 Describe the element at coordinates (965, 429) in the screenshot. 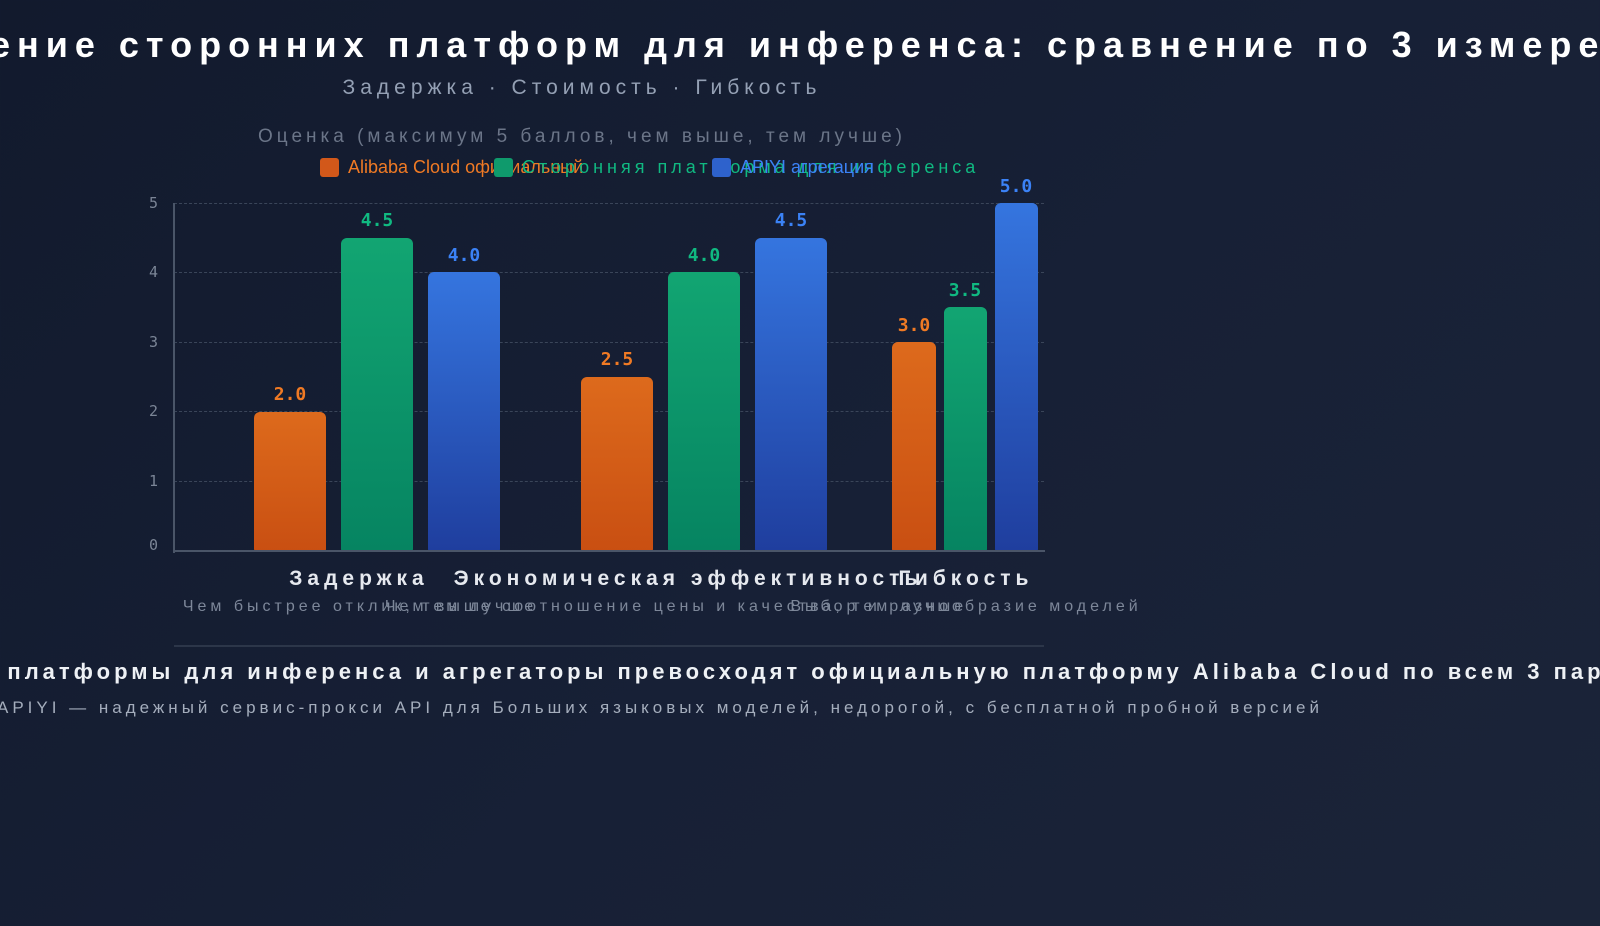

I see `bar-flexibility-third-party` at that location.